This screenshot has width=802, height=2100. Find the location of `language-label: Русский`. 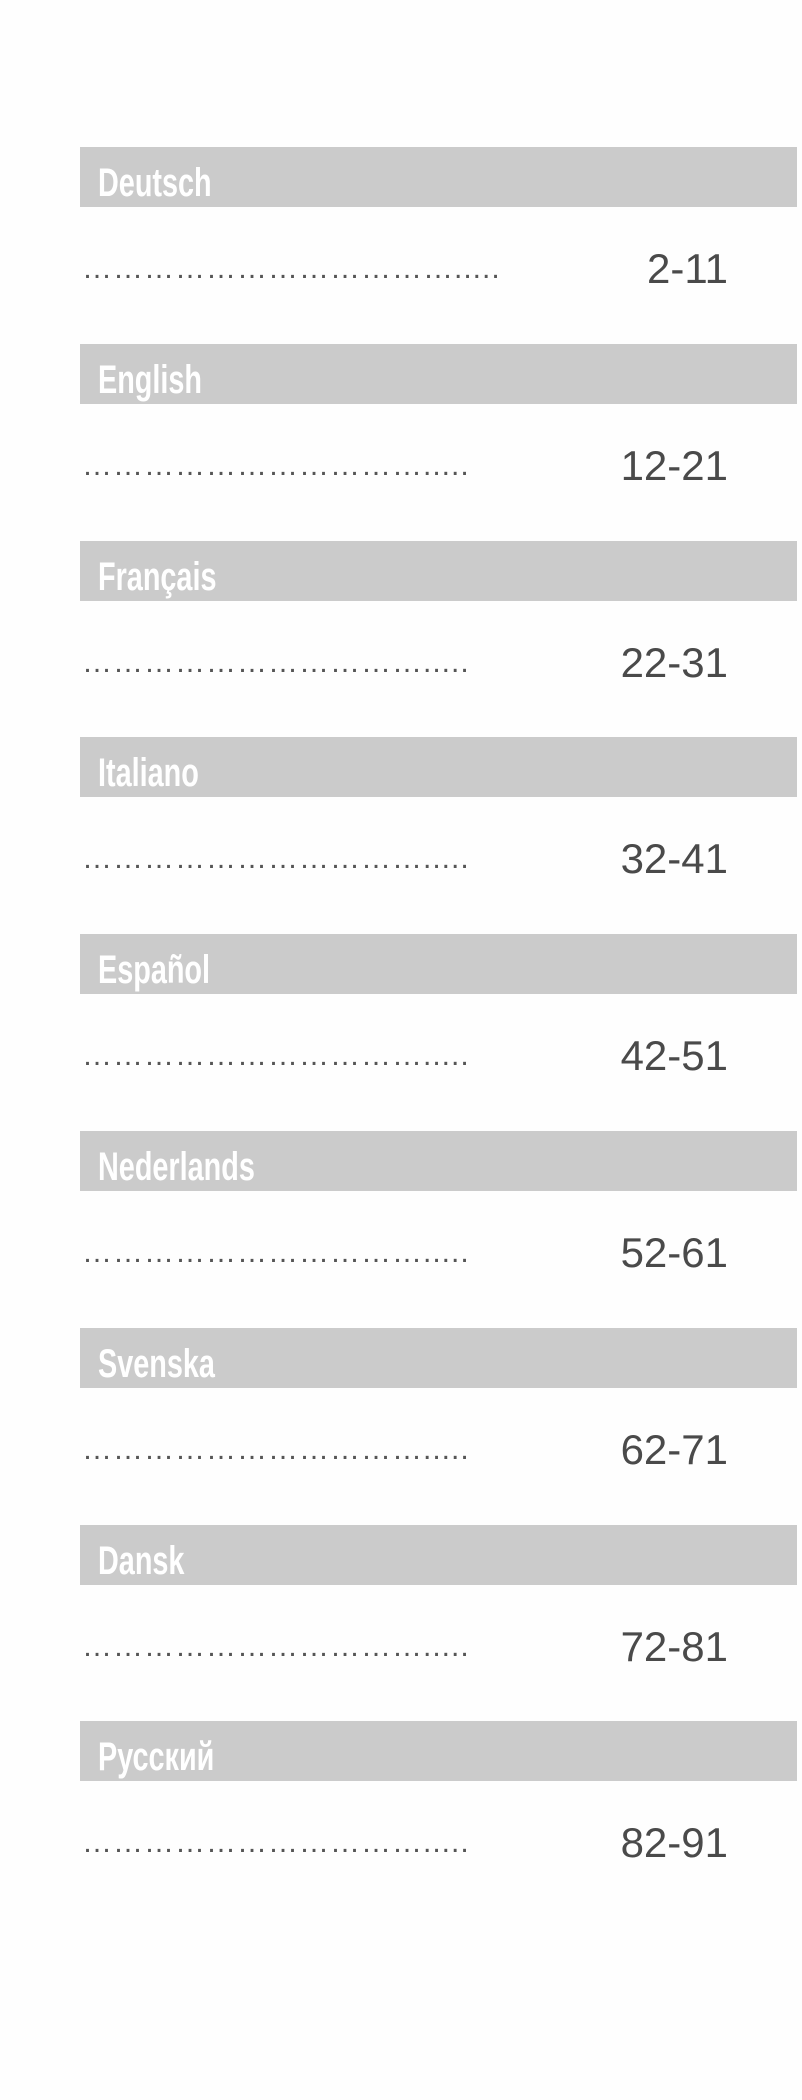

language-label: Русский is located at coordinates (156, 1757).